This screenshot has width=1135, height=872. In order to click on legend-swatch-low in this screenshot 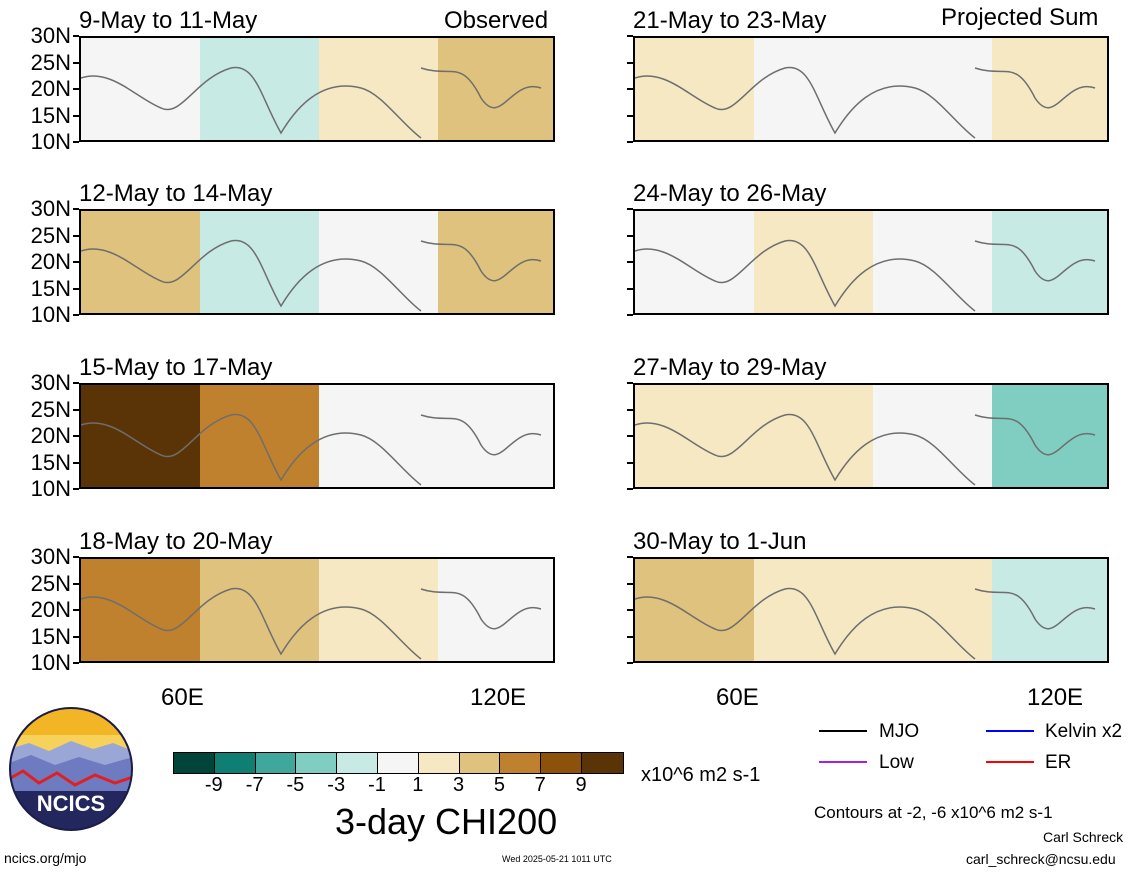, I will do `click(843, 762)`.